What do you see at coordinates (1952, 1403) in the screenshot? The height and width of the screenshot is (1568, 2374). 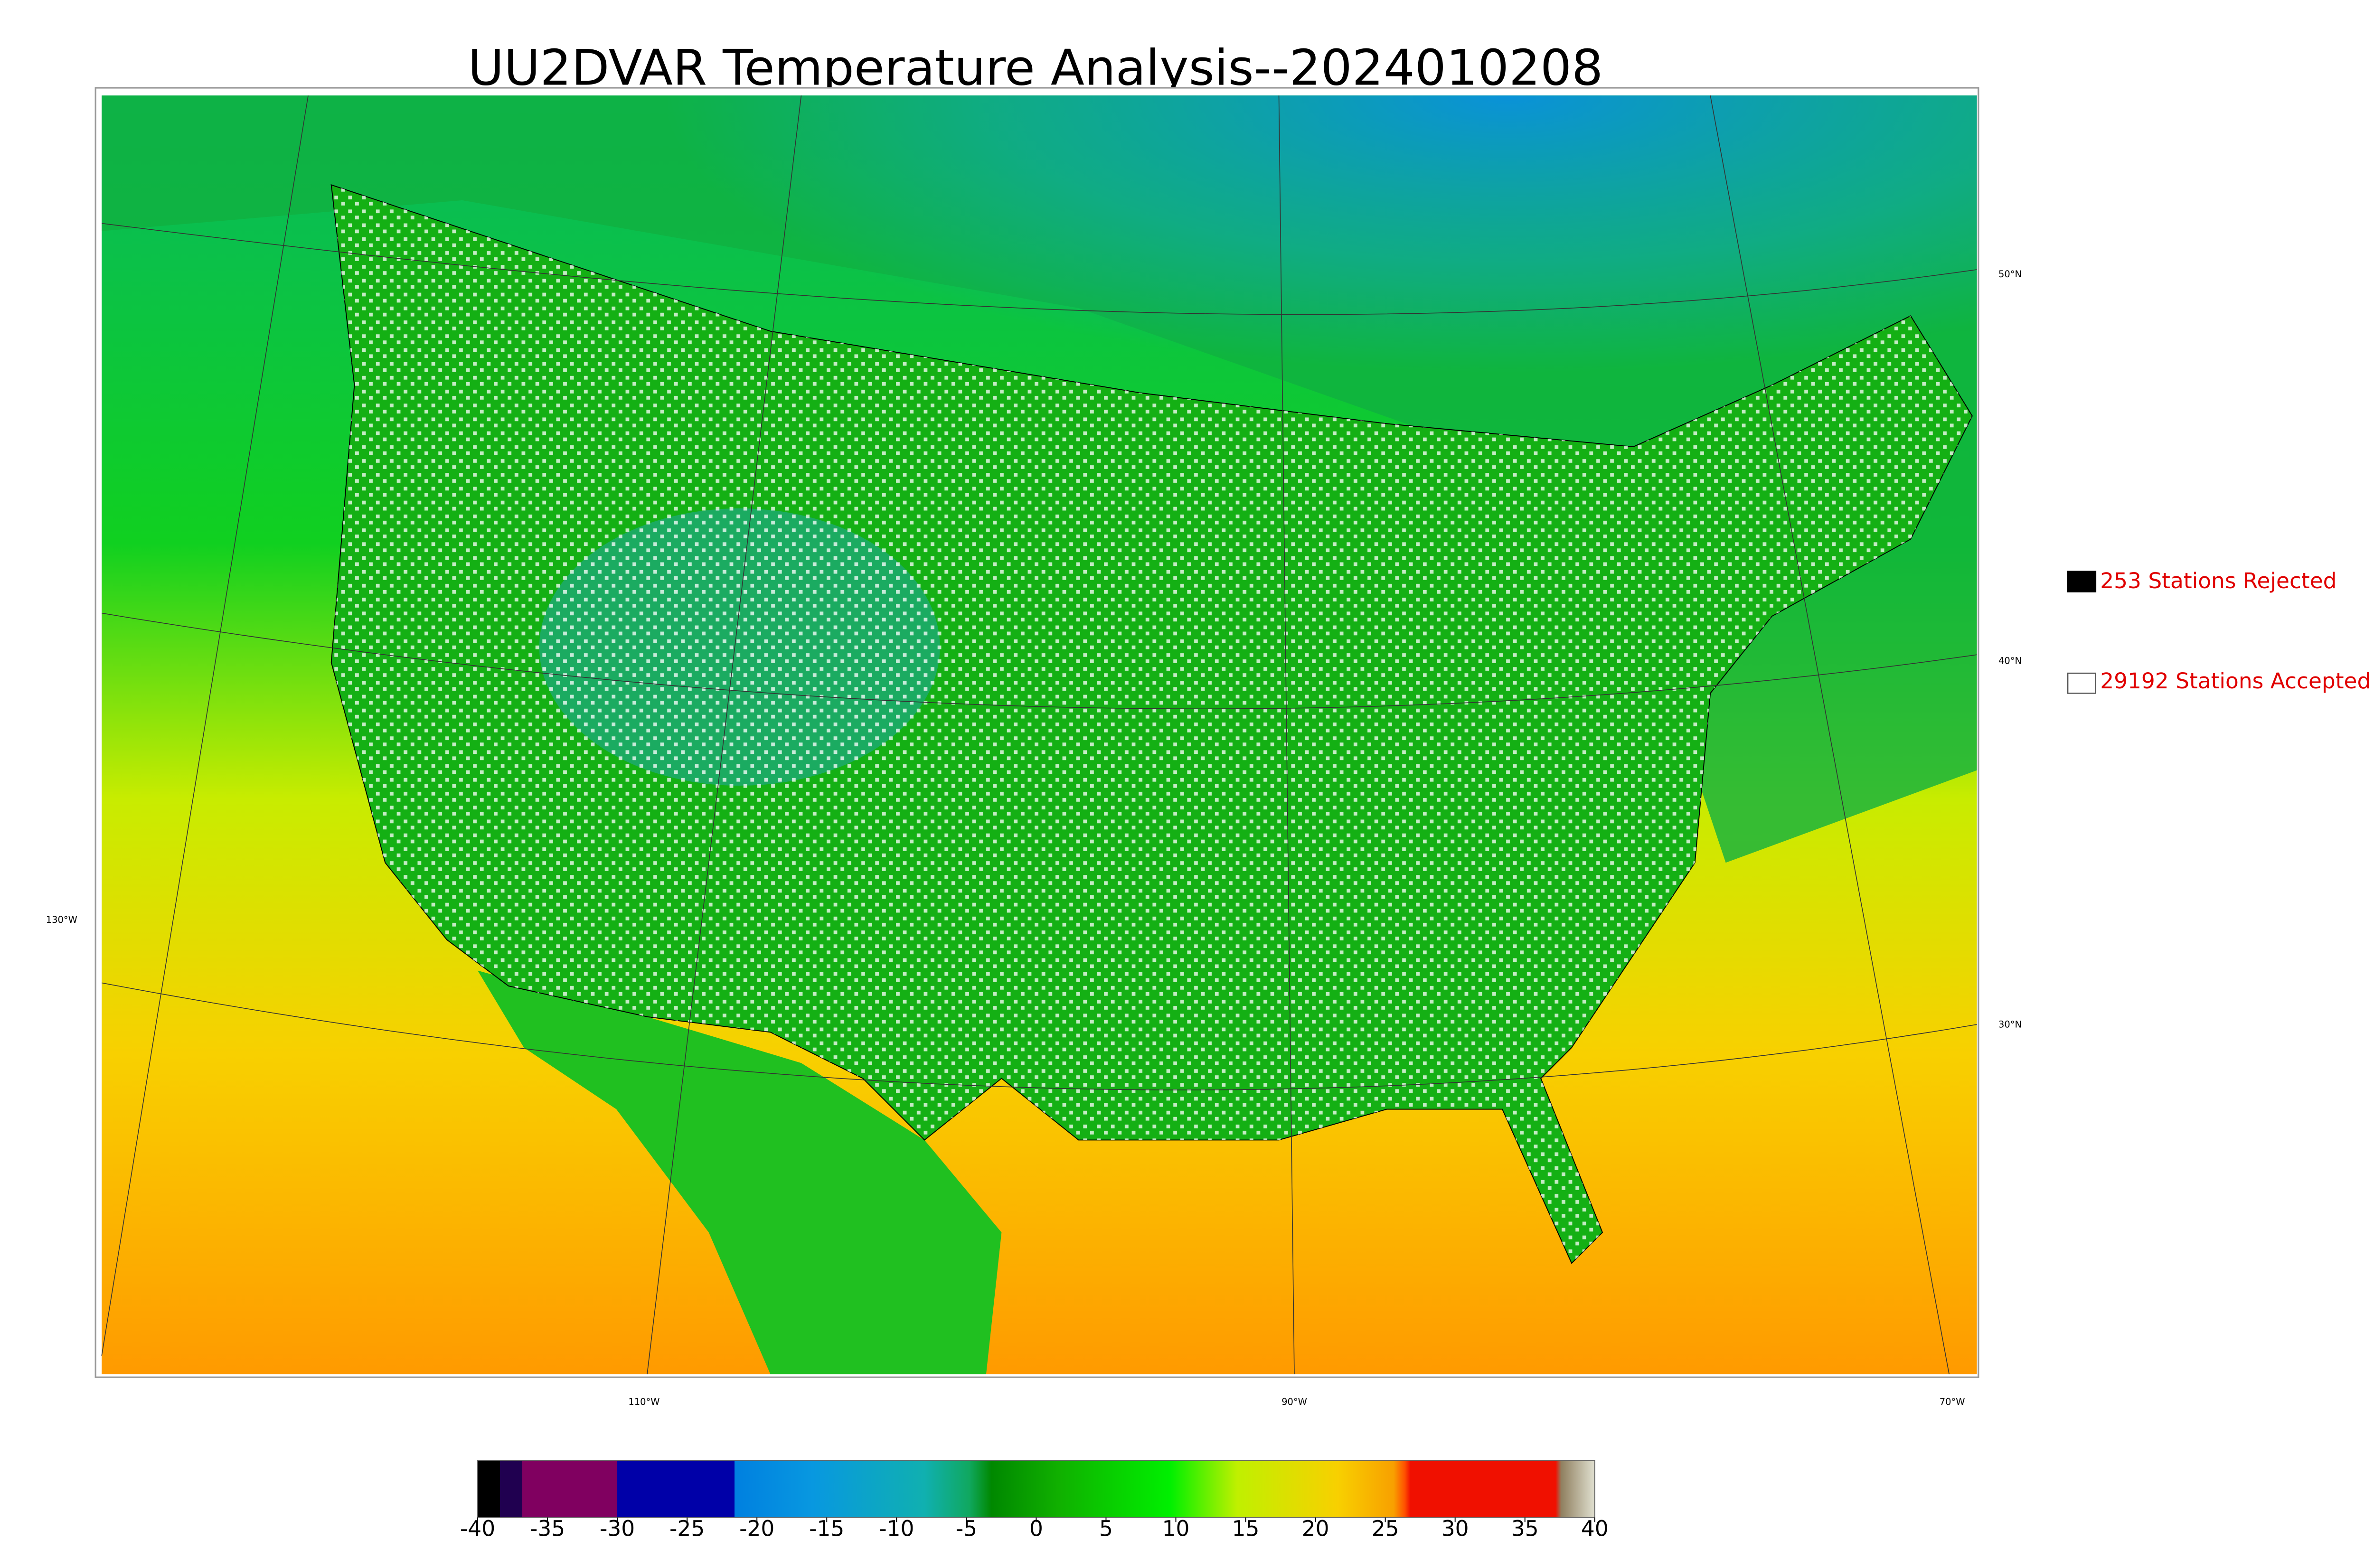 I see `lon-label: 70°W` at bounding box center [1952, 1403].